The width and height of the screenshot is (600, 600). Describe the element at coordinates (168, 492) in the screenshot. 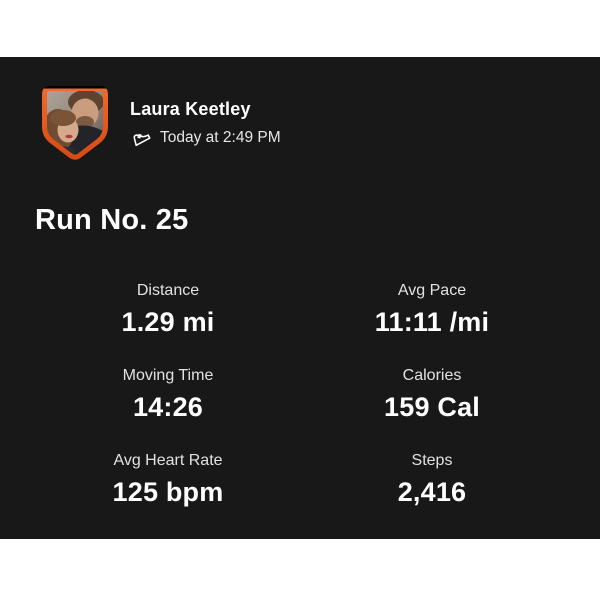

I see `stat-value: 125 bpm` at that location.